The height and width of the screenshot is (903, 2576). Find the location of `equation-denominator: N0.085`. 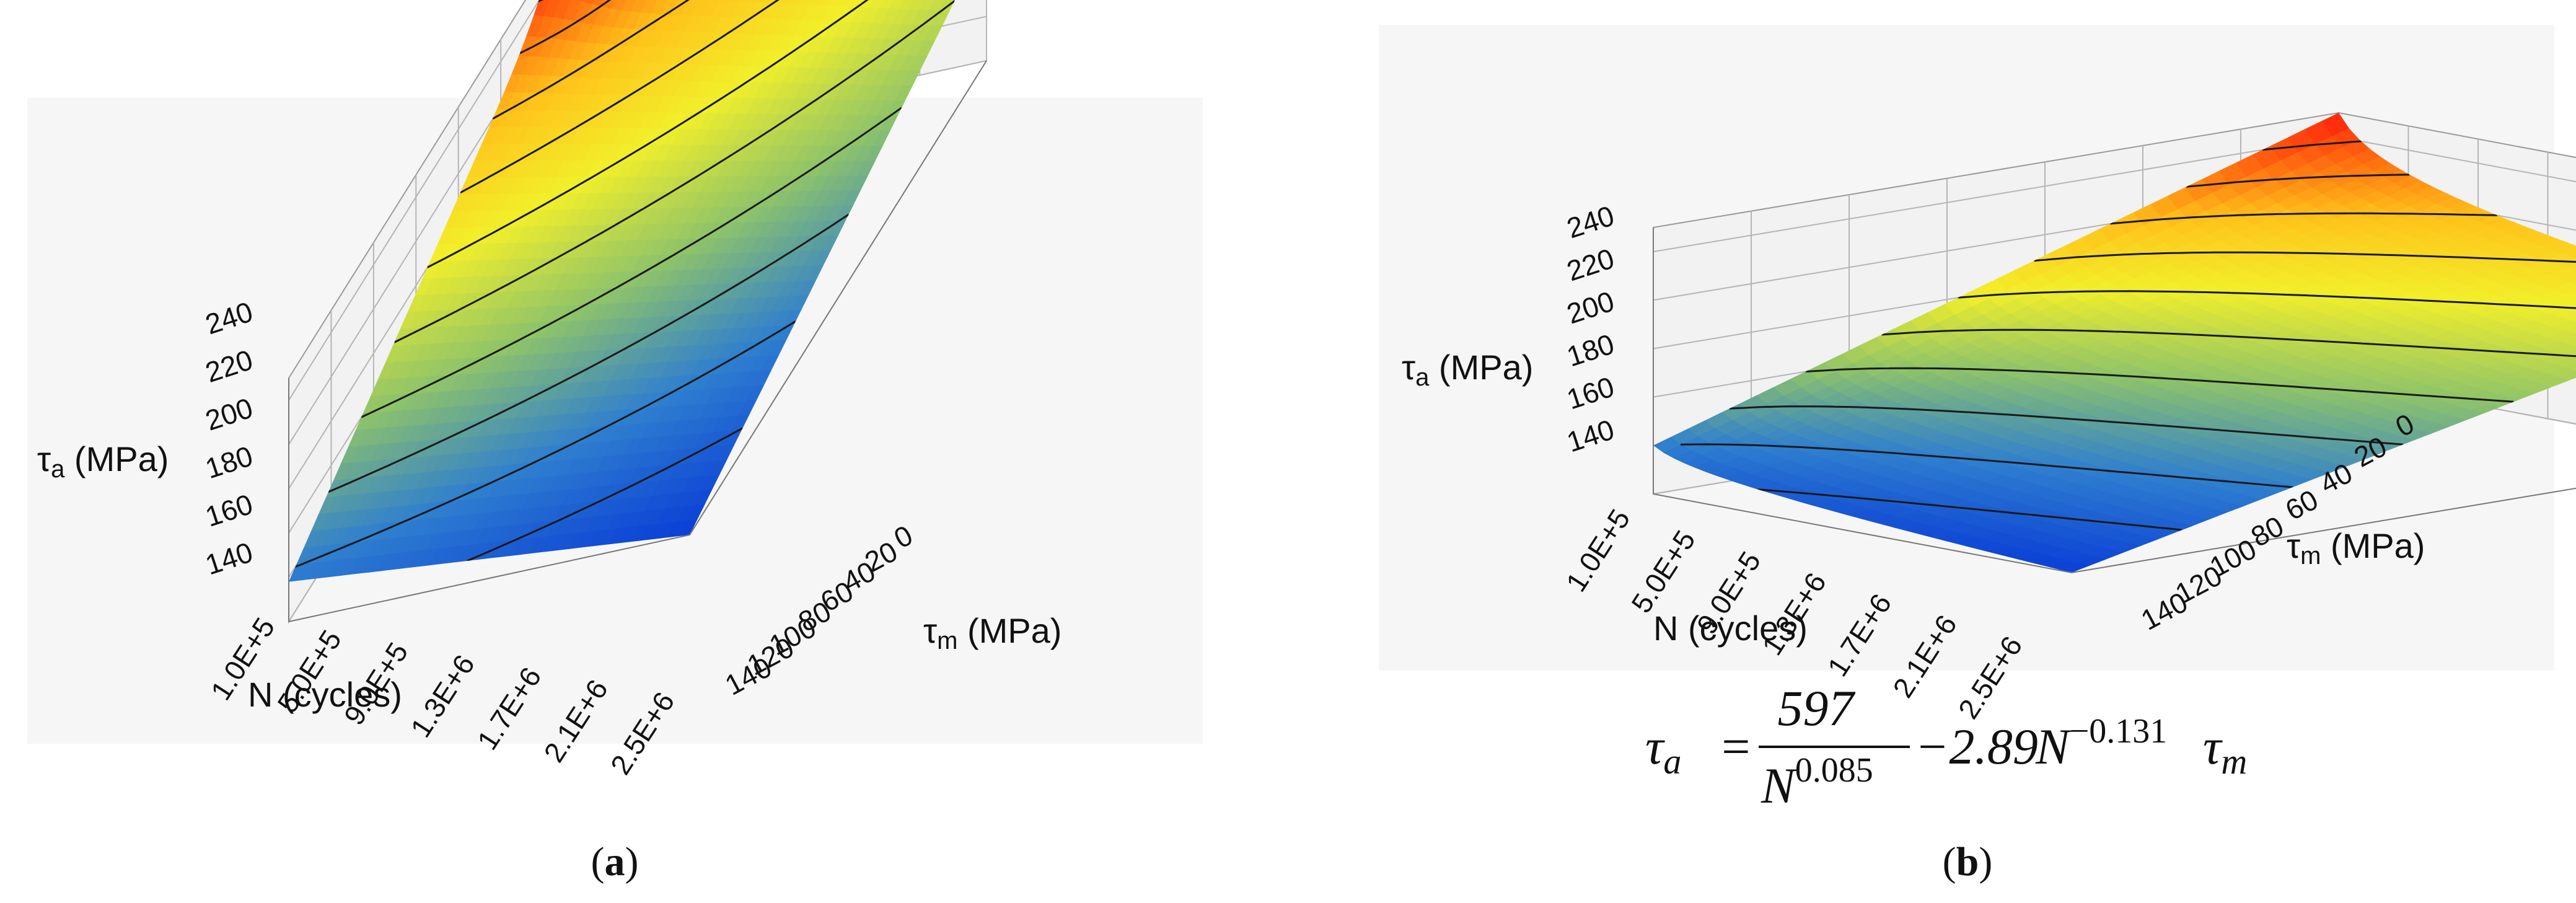

equation-denominator: N0.085 is located at coordinates (1817, 782).